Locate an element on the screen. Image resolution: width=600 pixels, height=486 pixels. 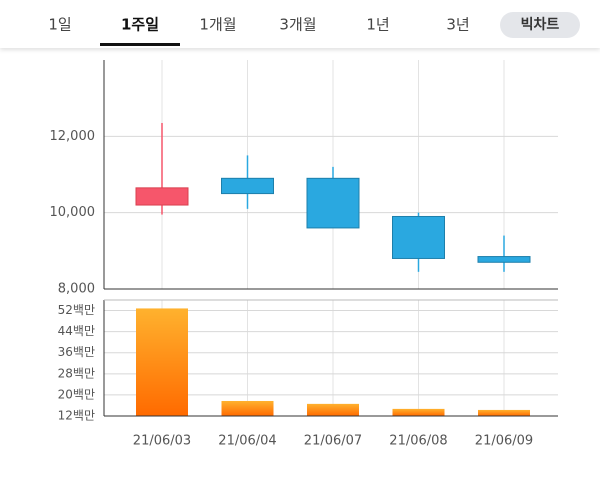
y-tick-label: 20백만 is located at coordinates (76, 394).